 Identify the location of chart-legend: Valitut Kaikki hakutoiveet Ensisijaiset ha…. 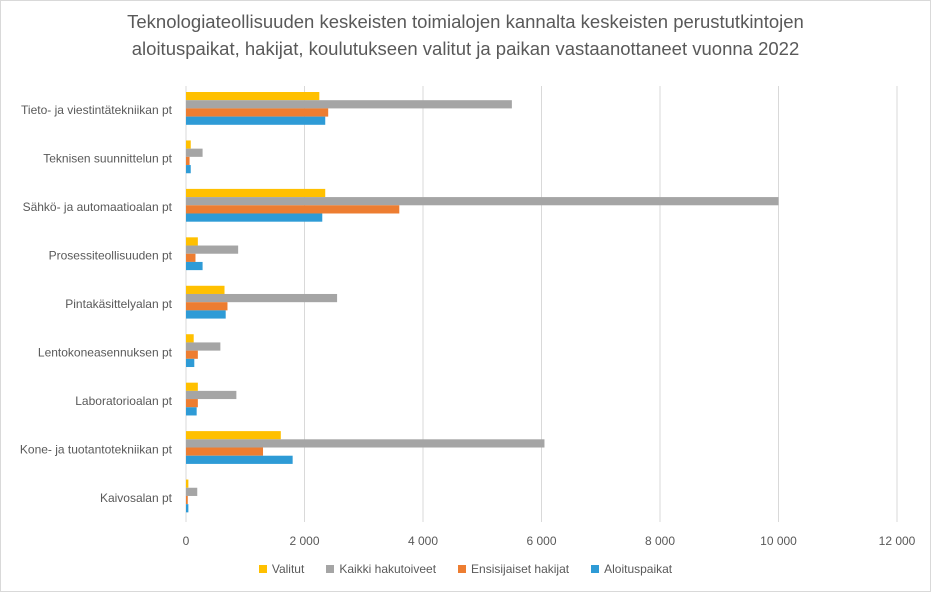
(465, 569).